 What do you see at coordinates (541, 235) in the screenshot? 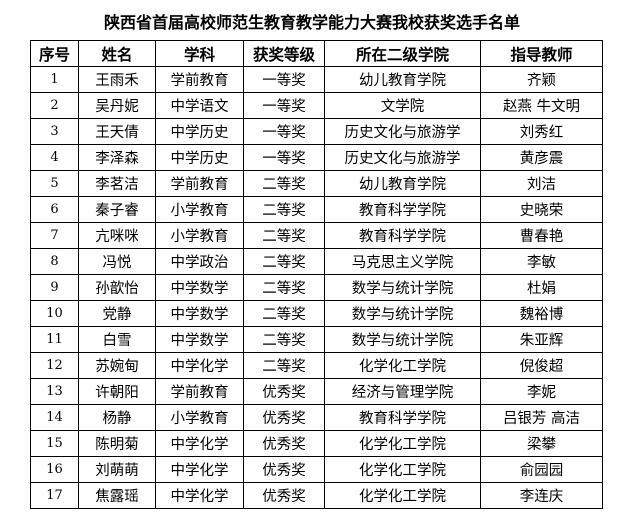
I see `cell-advisor: 曹春艳` at bounding box center [541, 235].